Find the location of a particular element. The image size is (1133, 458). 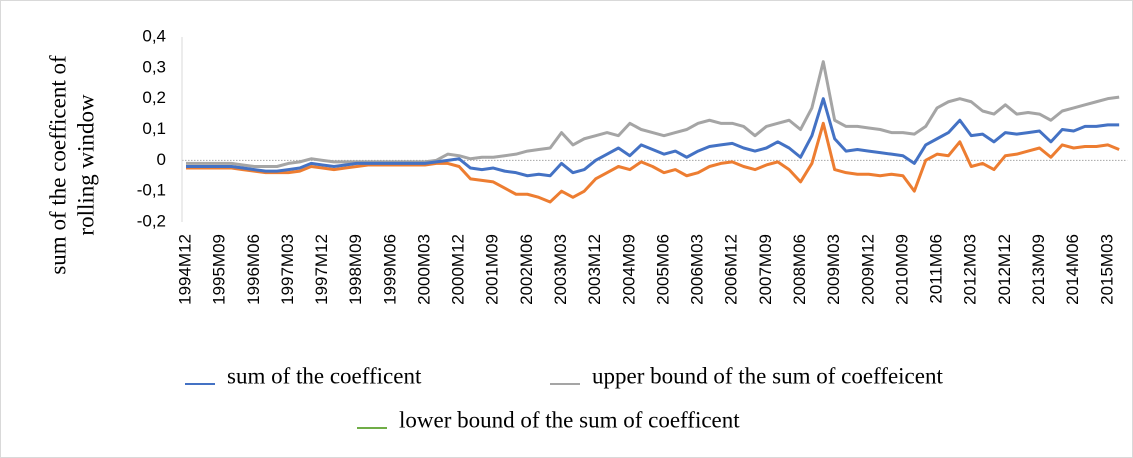

y-tick-label: 0,2 is located at coordinates (154, 97).